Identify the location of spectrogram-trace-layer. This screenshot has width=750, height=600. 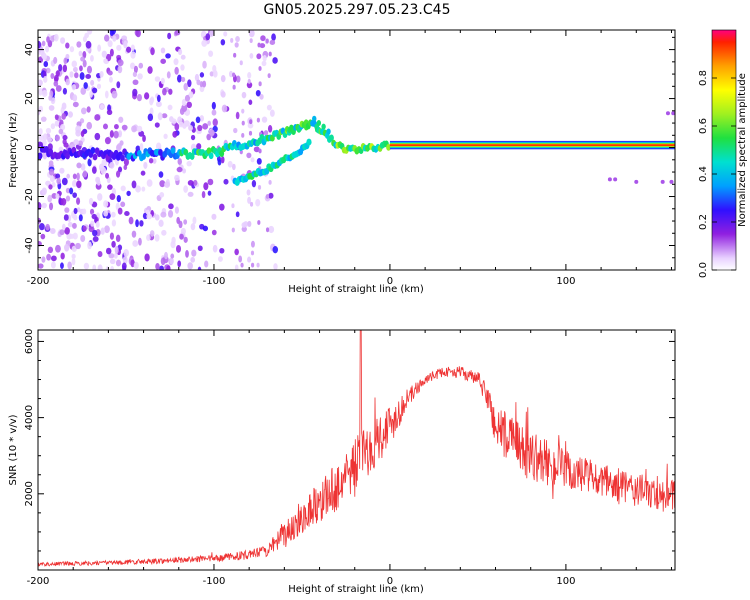
(356, 148).